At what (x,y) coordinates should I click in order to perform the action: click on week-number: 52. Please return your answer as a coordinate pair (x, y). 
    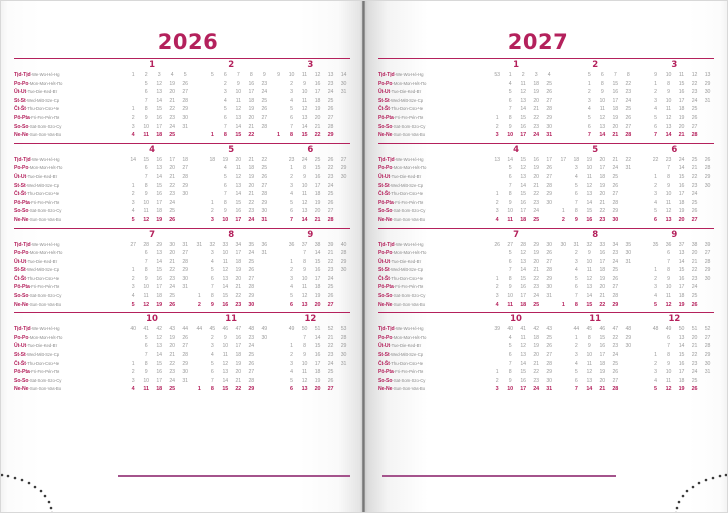
    Looking at the image, I should click on (707, 329).